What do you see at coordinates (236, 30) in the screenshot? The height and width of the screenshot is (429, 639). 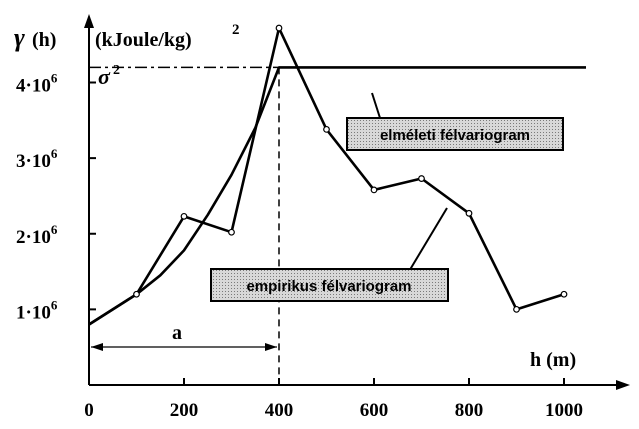 I see `y-axis-unit-exponent: 2` at bounding box center [236, 30].